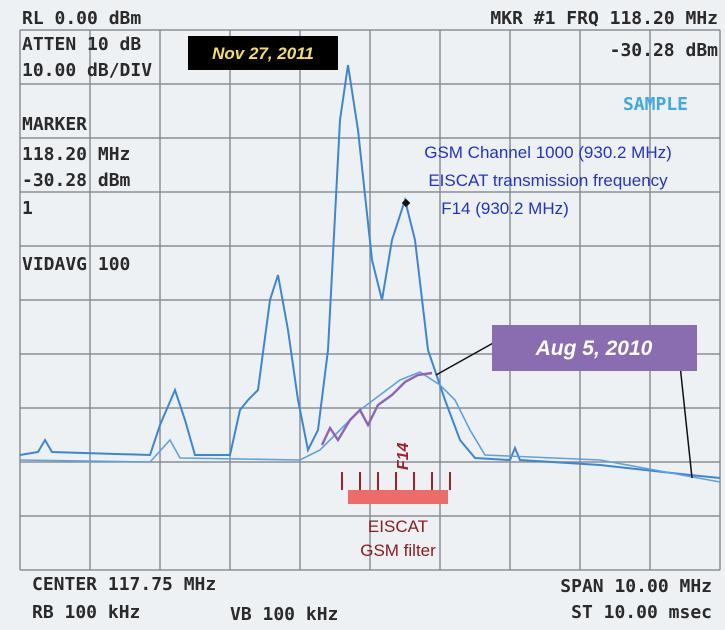 This screenshot has width=725, height=630. I want to click on marker-amp: -30.28 dBm, so click(76, 180).